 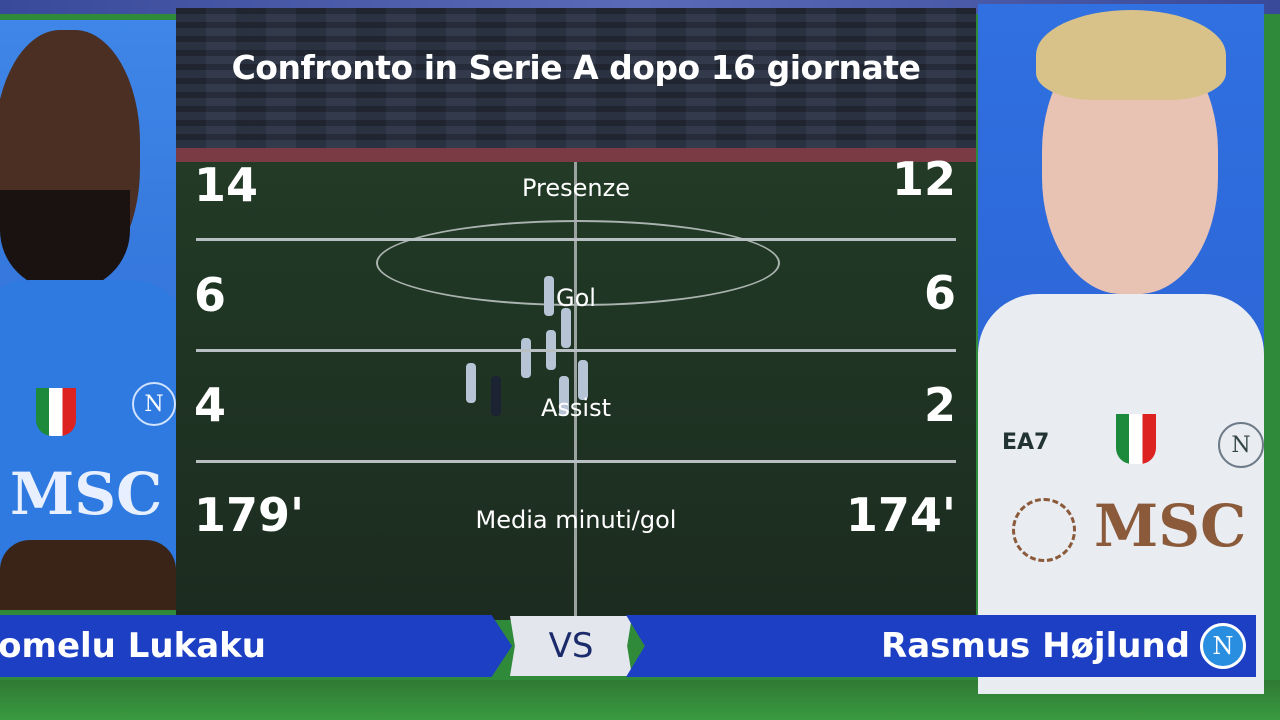 What do you see at coordinates (571, 646) in the screenshot?
I see `vs-badge: VS` at bounding box center [571, 646].